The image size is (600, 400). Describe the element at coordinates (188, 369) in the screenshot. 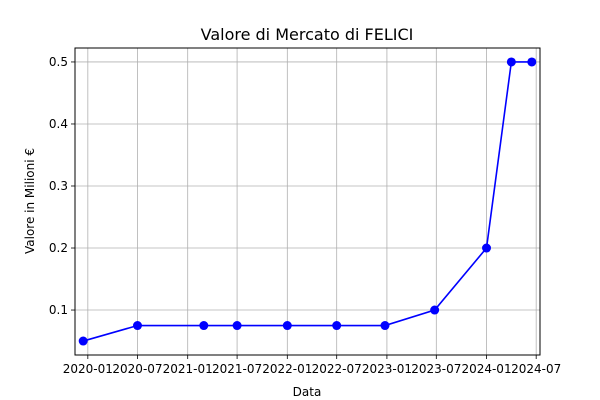

I see `x-tick-label: 2021-01` at that location.